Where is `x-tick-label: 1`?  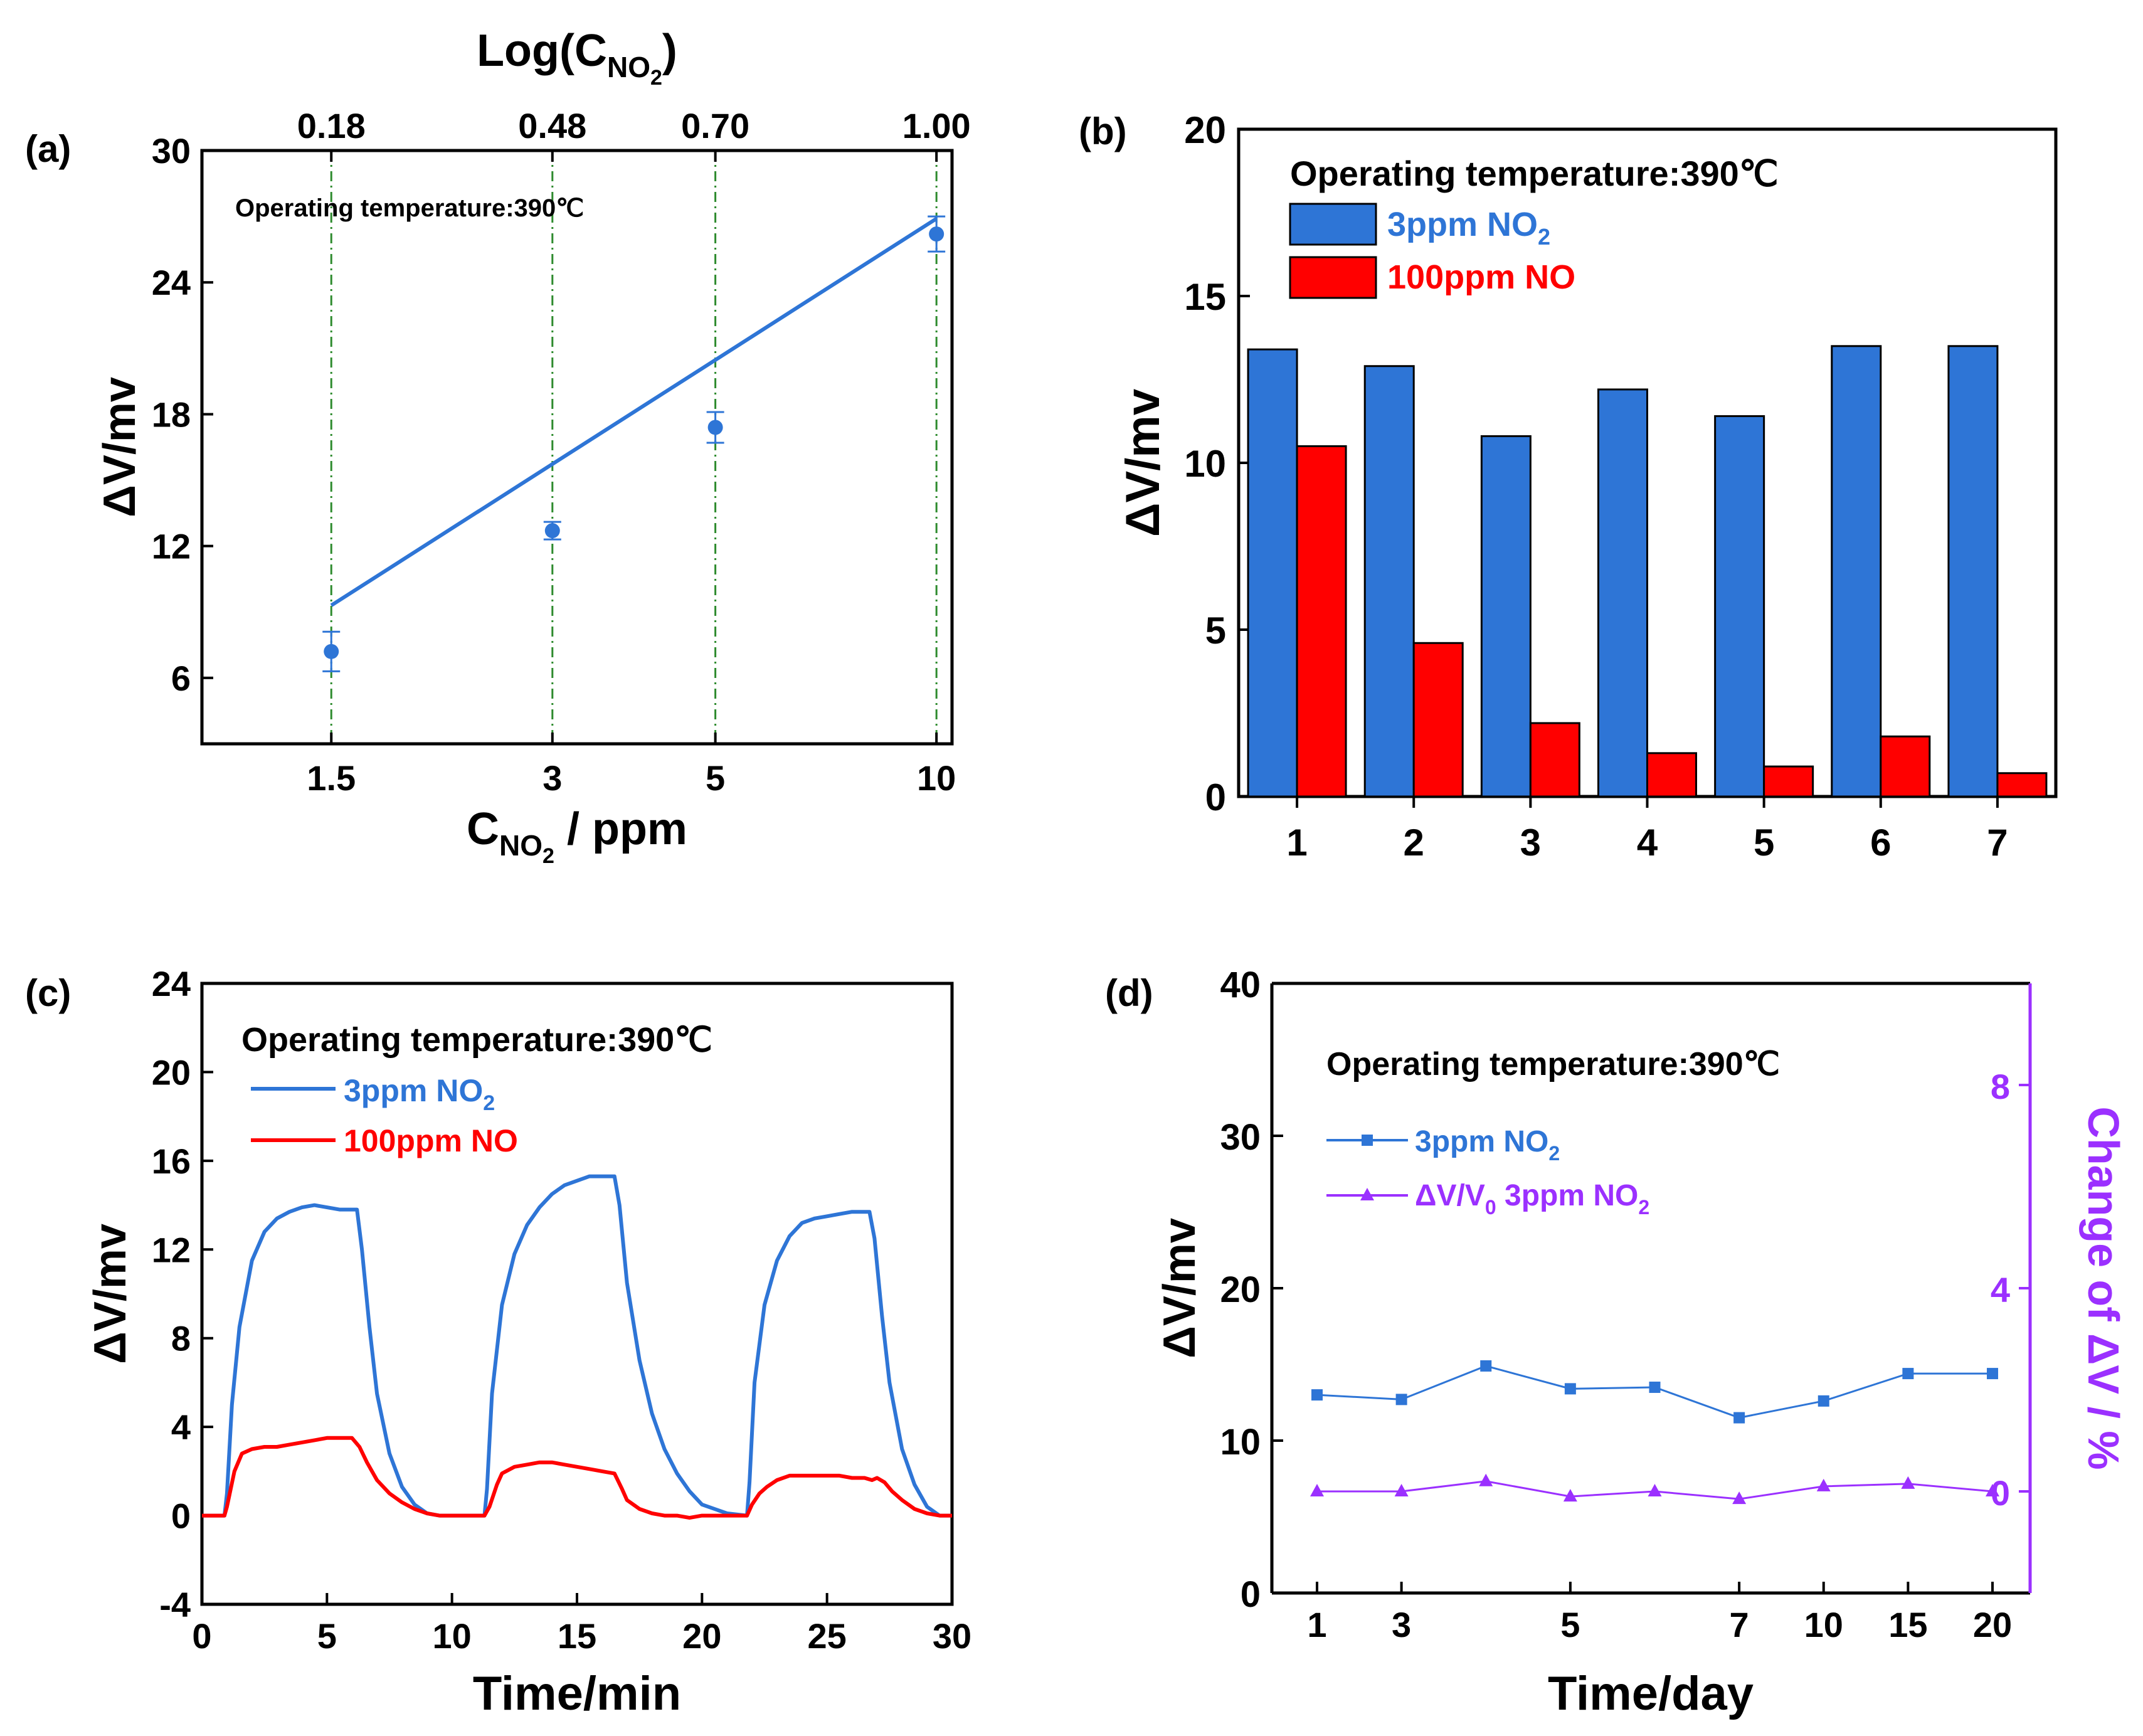
x-tick-label: 1 is located at coordinates (1316, 1625).